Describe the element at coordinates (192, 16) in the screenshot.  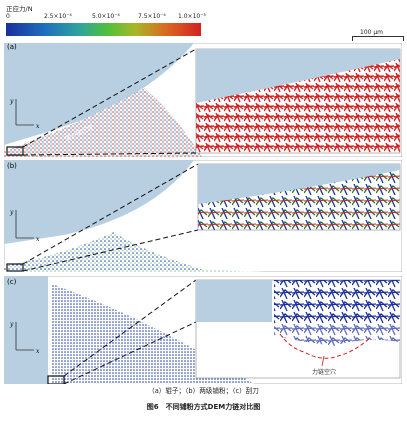
I see `colorbar-tick-4: 1.0×10⁻³` at that location.